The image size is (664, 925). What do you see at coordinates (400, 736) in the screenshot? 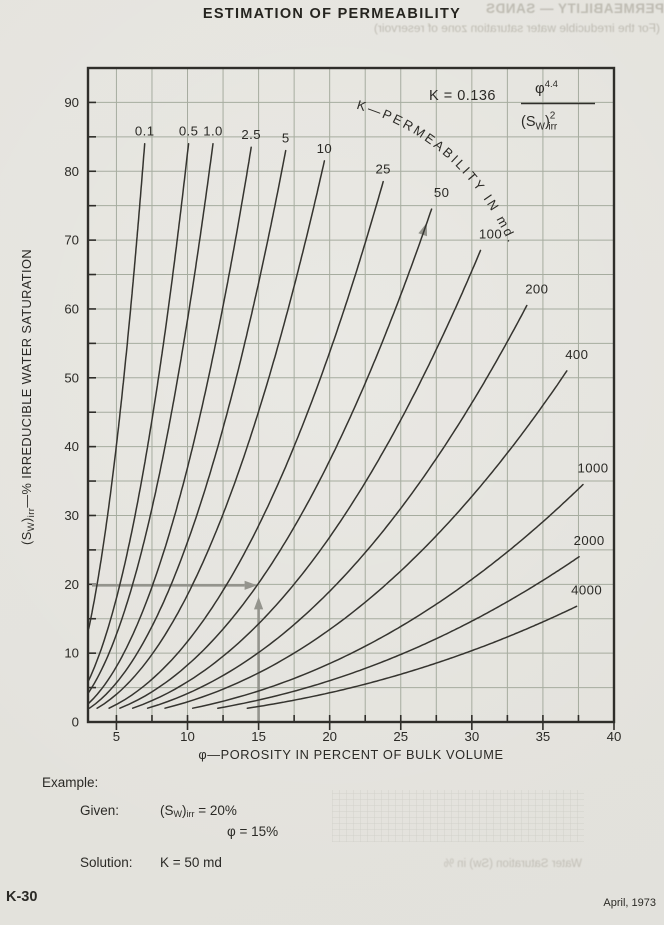
I see `x-tick-label: 25` at bounding box center [400, 736].